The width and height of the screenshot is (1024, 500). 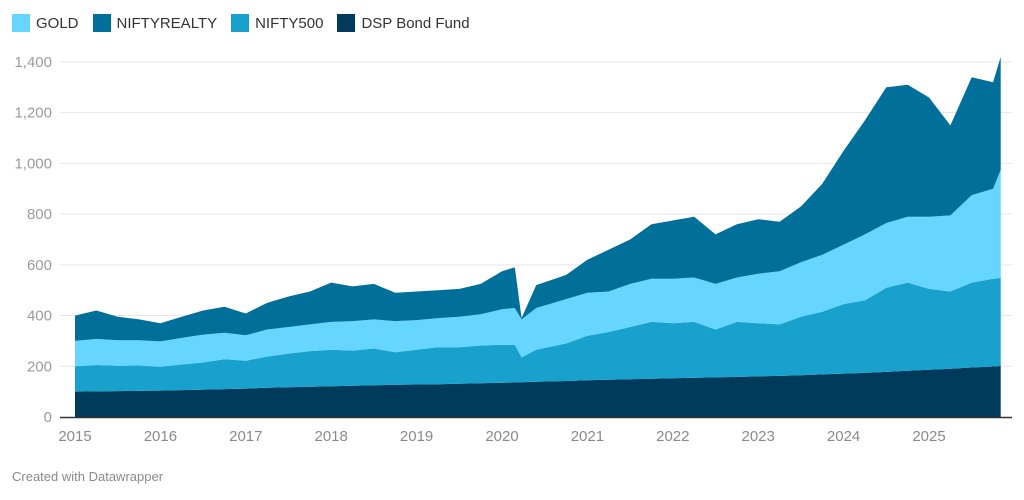 What do you see at coordinates (245, 436) in the screenshot?
I see `x-tick-label: 2017` at bounding box center [245, 436].